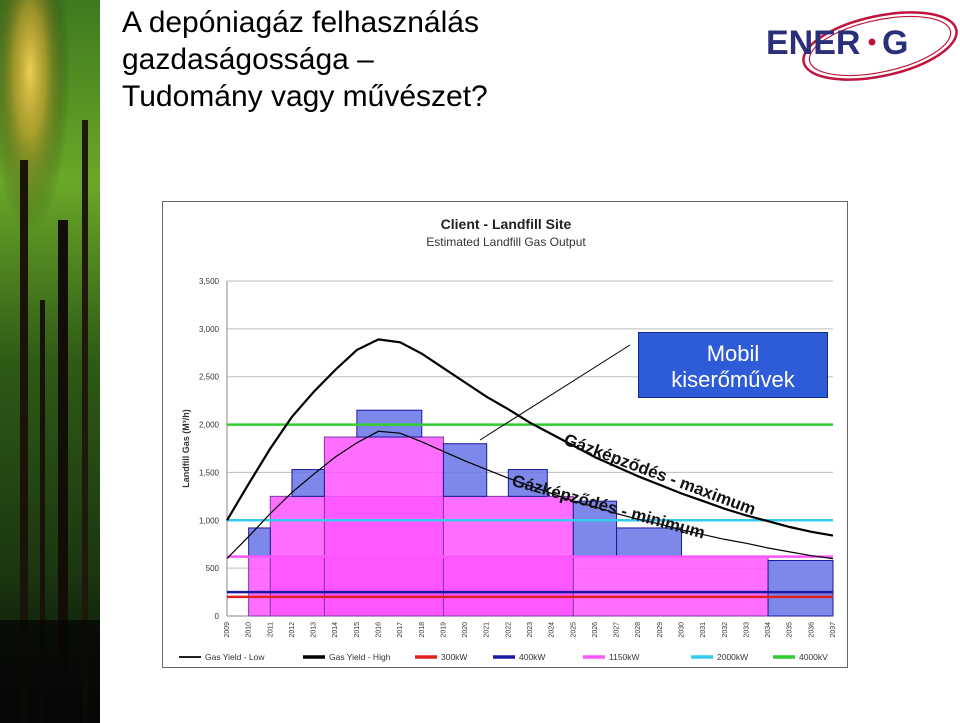 This screenshot has height=723, width=960. Describe the element at coordinates (305, 96) in the screenshot. I see `slide-title-line-3: Tudomány vagy művészet?` at that location.